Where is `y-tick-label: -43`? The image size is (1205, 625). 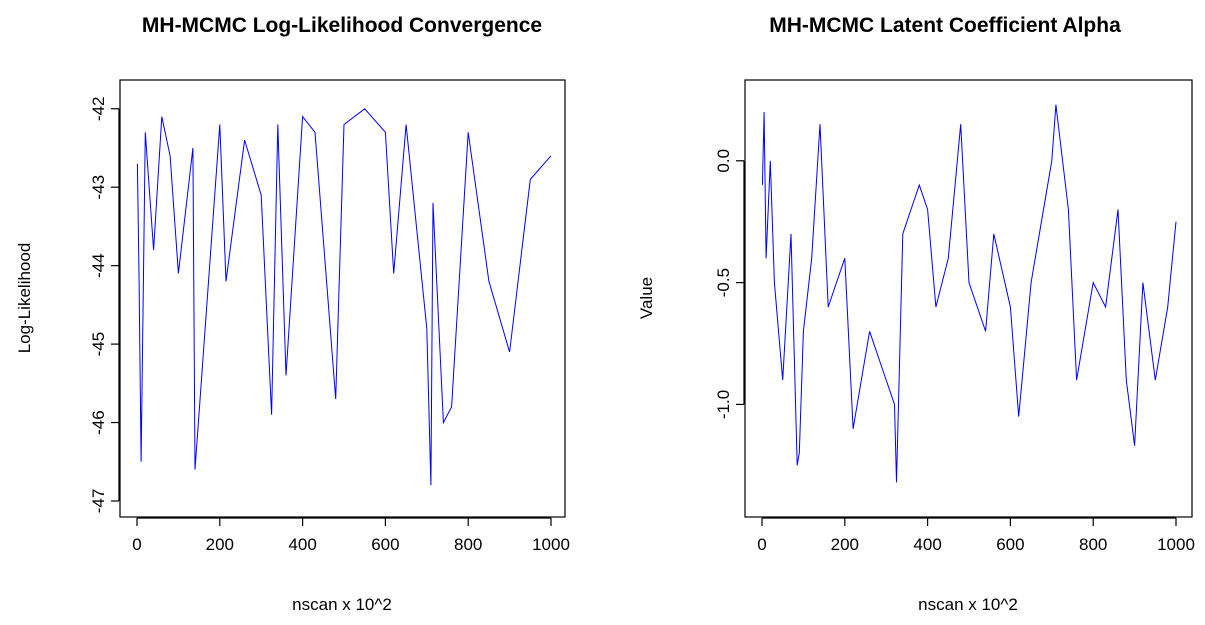
y-tick-label: -43 is located at coordinates (98, 187).